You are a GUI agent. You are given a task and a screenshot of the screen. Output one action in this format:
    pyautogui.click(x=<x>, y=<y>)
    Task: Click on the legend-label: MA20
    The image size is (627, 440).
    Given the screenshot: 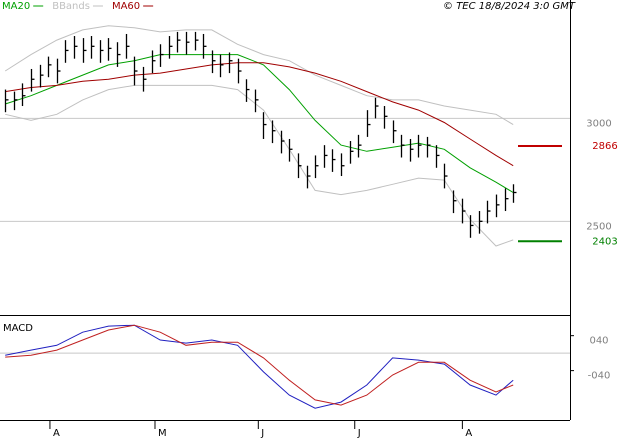 What is the action you would take?
    pyautogui.click(x=16, y=6)
    